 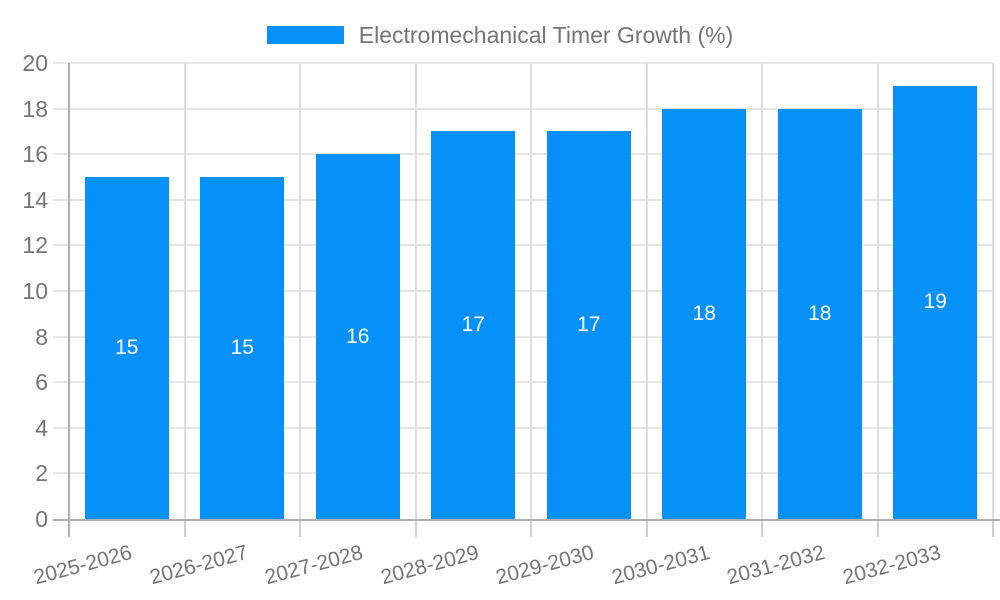 What do you see at coordinates (35, 291) in the screenshot?
I see `y-axis-label: 10` at bounding box center [35, 291].